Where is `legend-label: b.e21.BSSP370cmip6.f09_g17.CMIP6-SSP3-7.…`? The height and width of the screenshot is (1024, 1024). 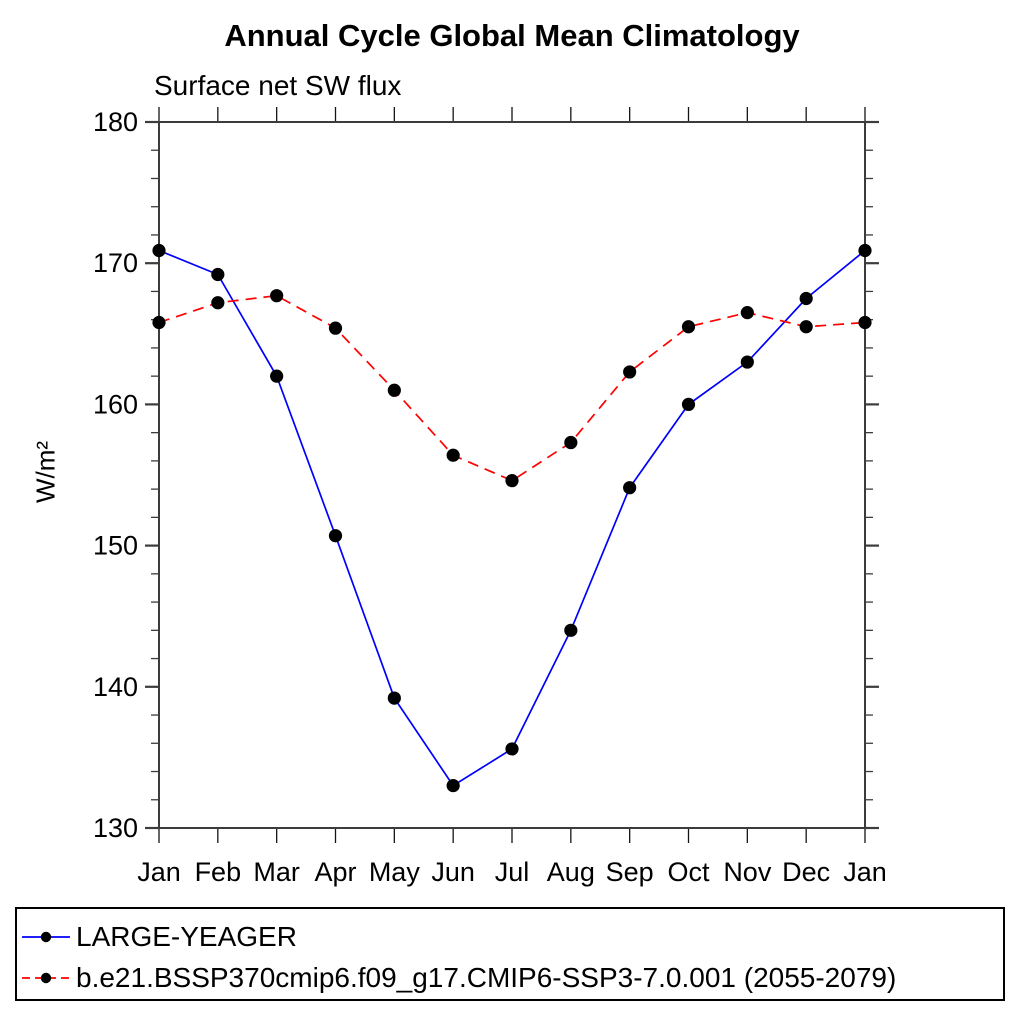
legend-label: b.e21.BSSP370cmip6.f09_g17.CMIP6-SSP3-7.… is located at coordinates (486, 977).